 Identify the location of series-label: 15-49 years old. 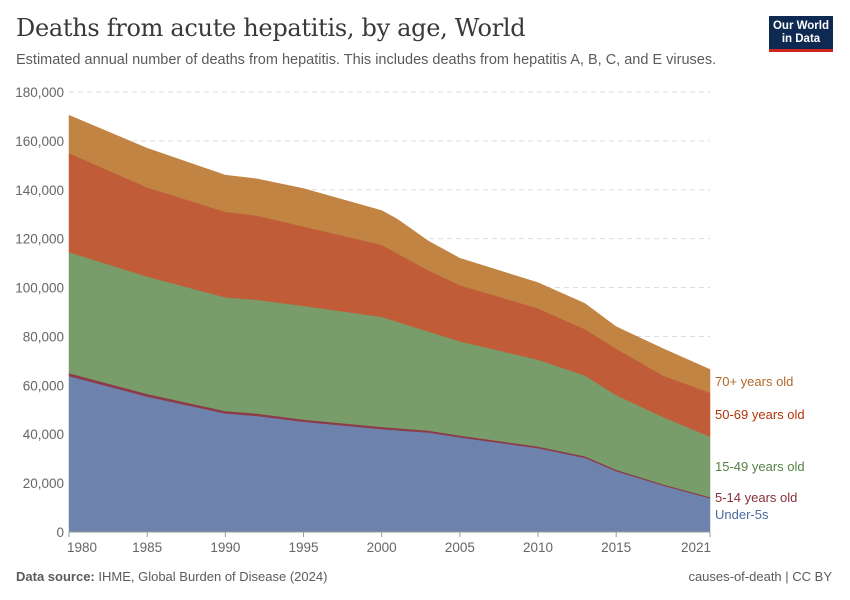
(760, 466).